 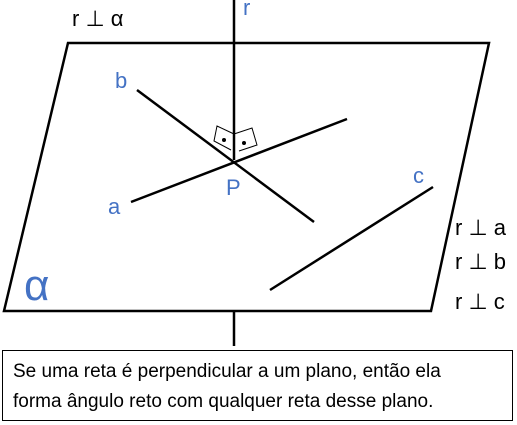 I want to click on right-angle-mark-b, so click(x=224, y=138).